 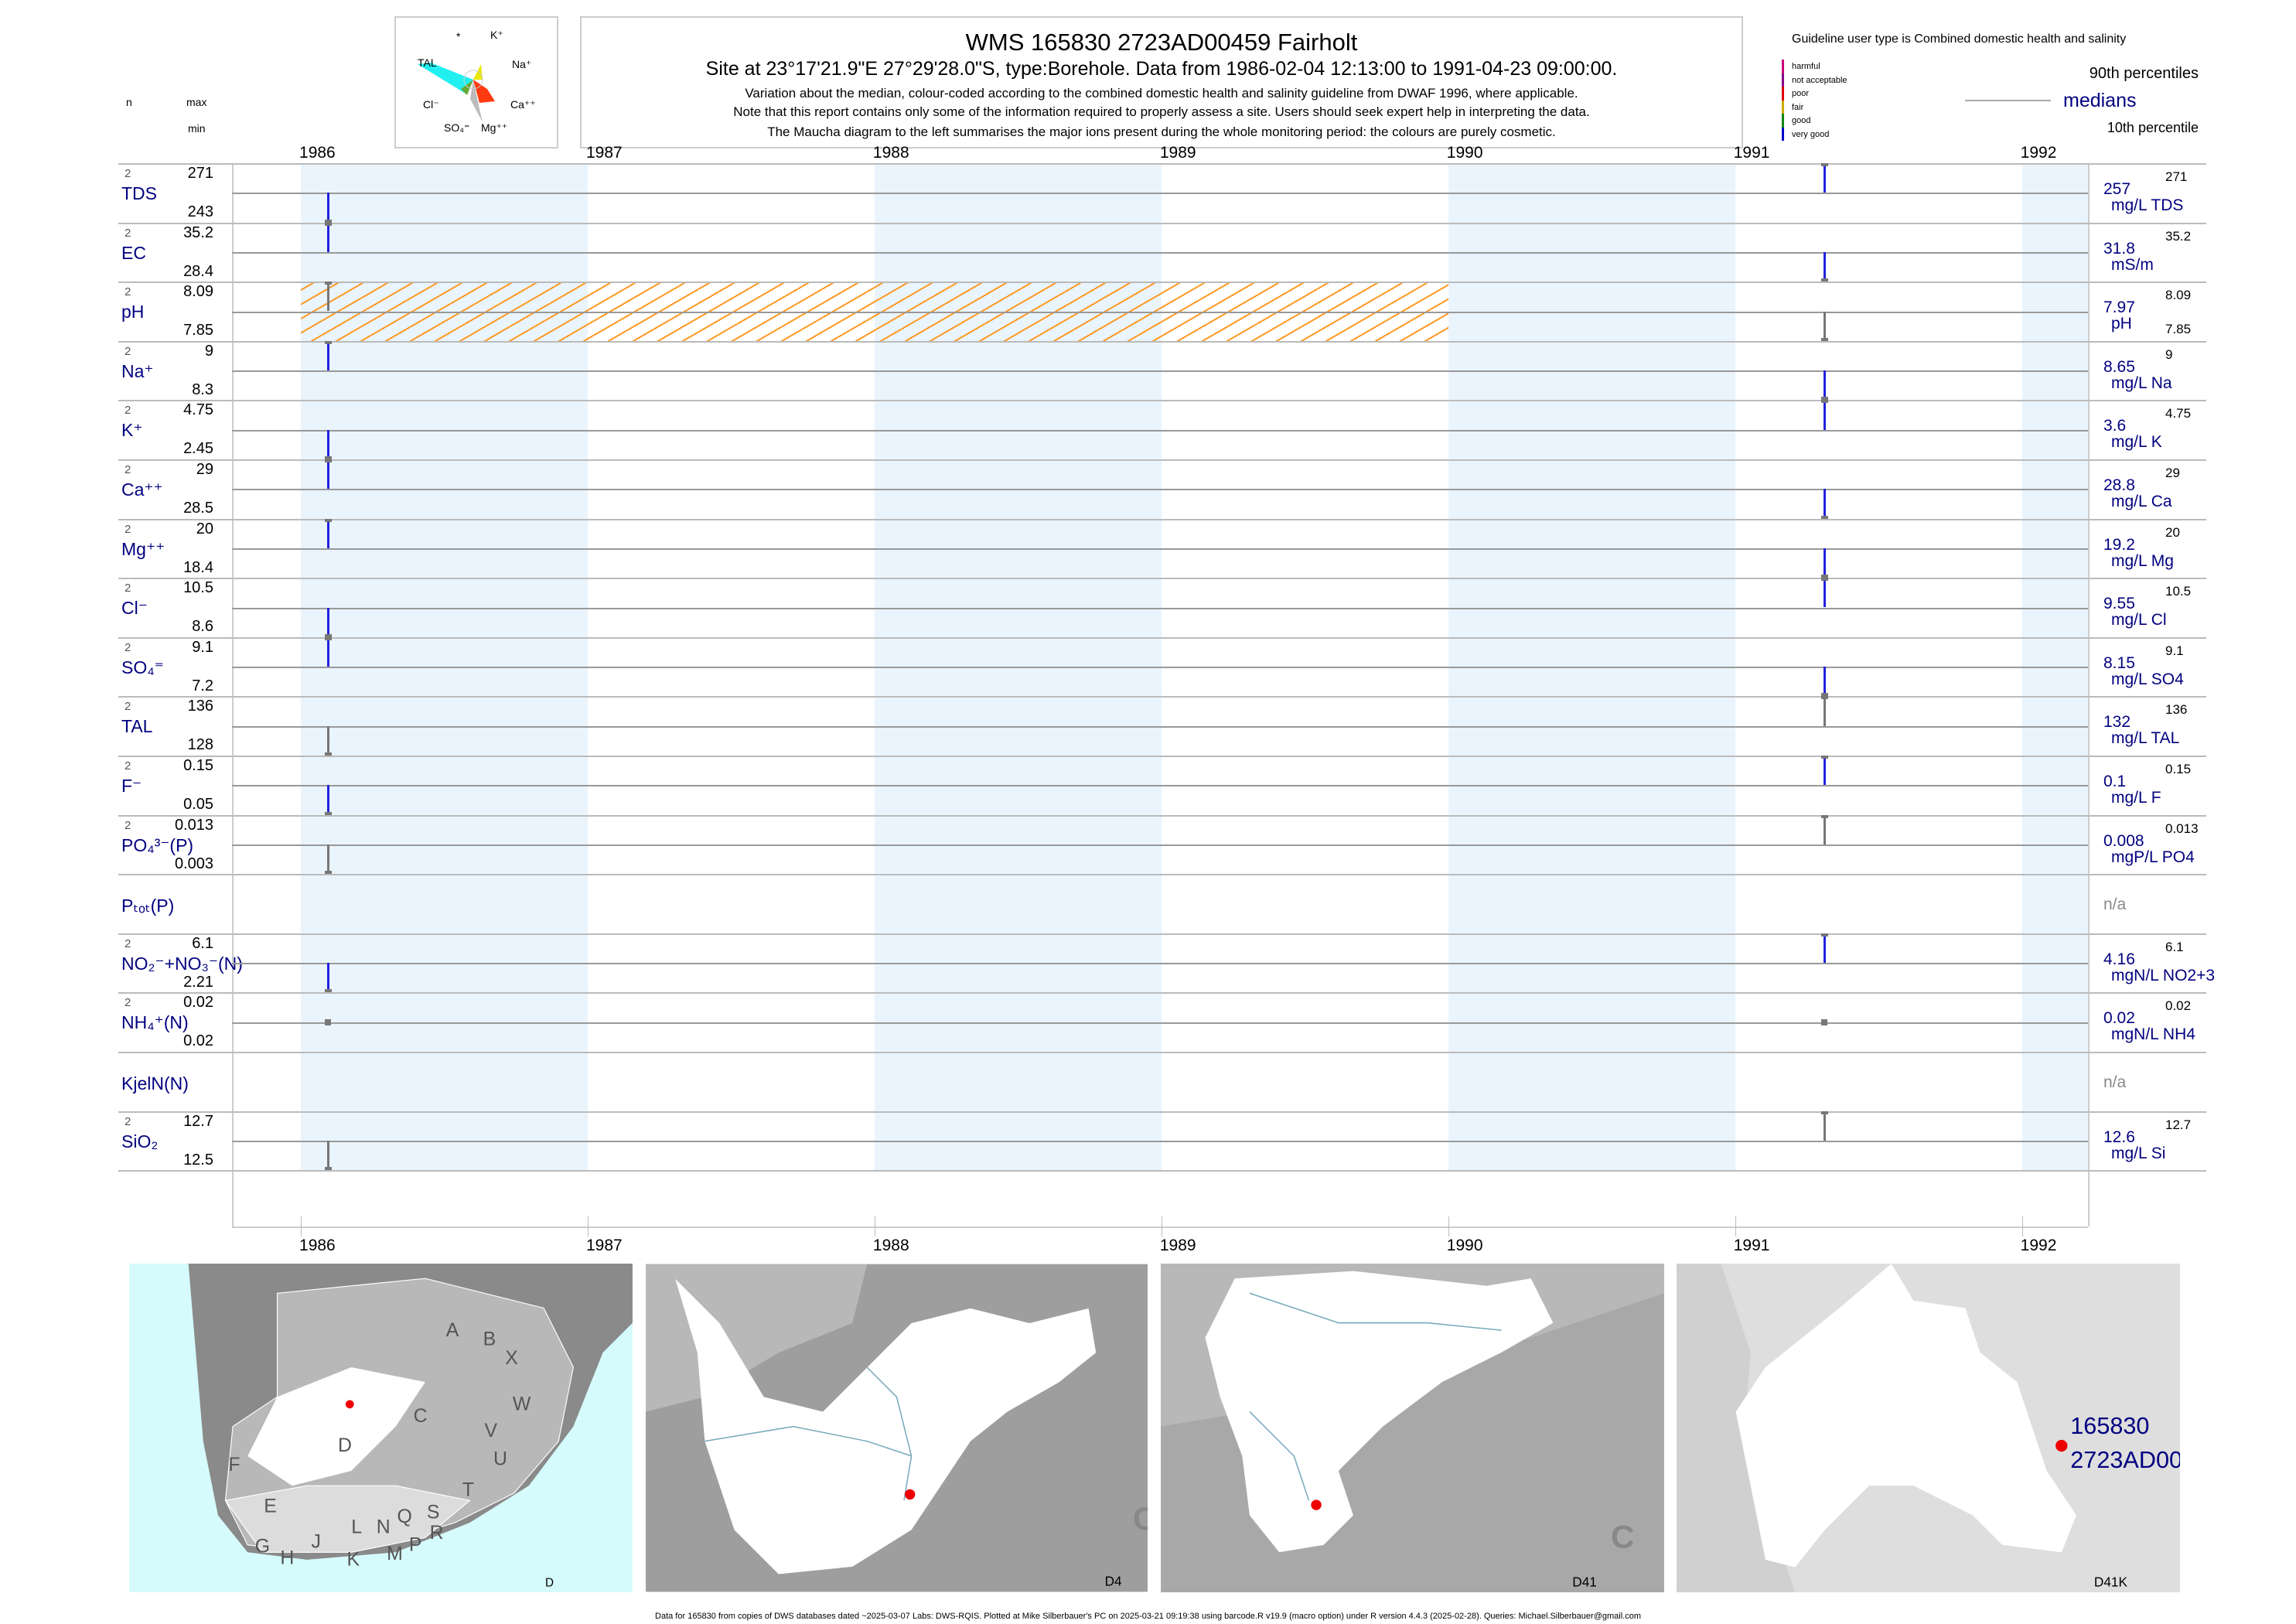 What do you see at coordinates (2109, 1426) in the screenshot?
I see `site-id-label: 165830` at bounding box center [2109, 1426].